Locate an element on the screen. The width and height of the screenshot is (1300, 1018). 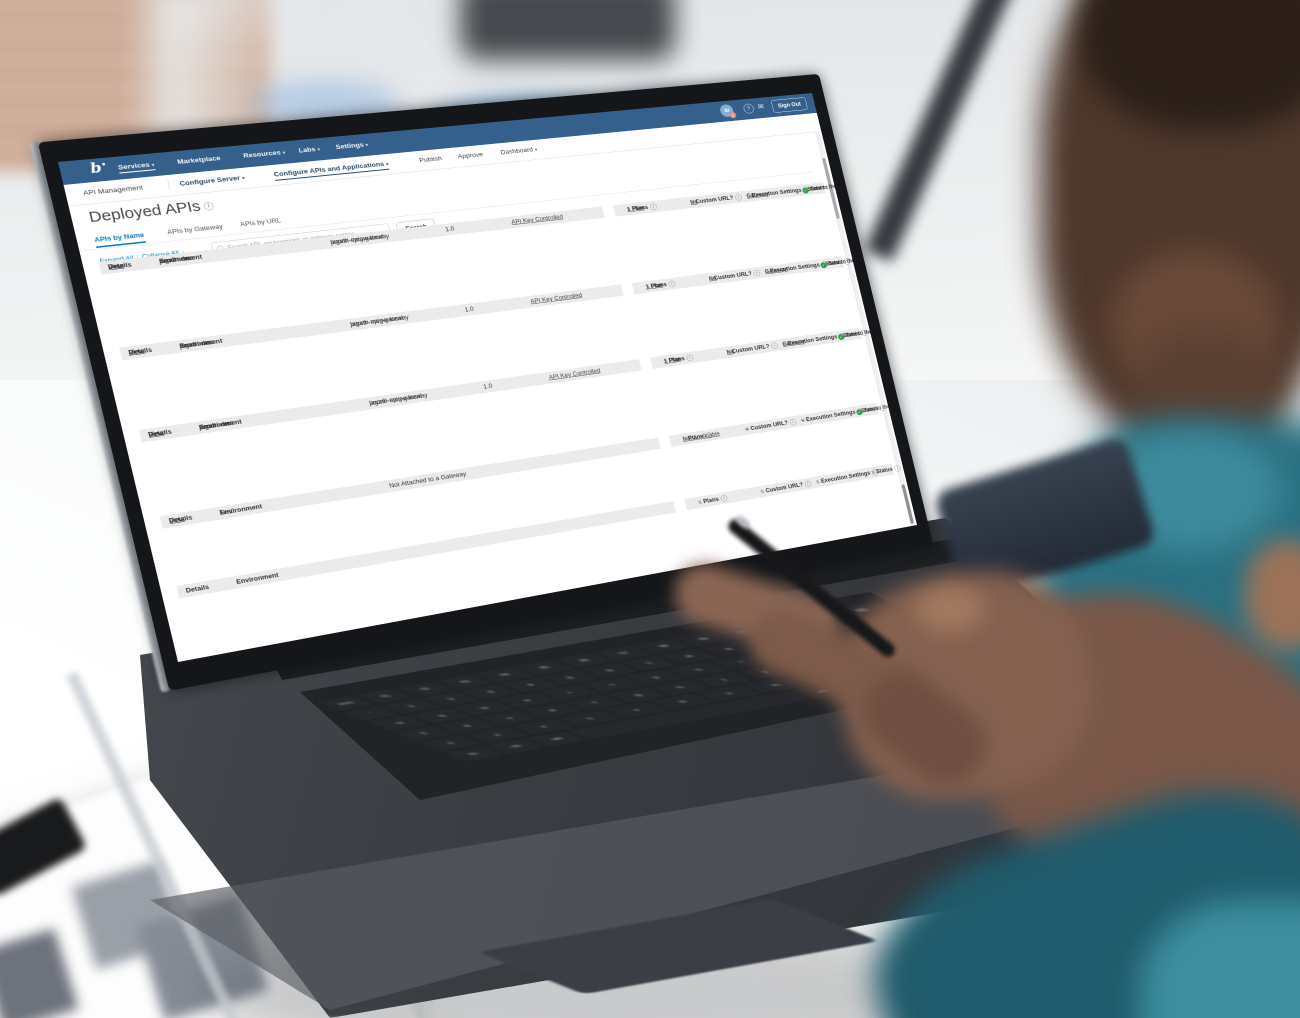
tab-configure-apis: Configure APIs and Applications ▾ is located at coordinates (331, 170).